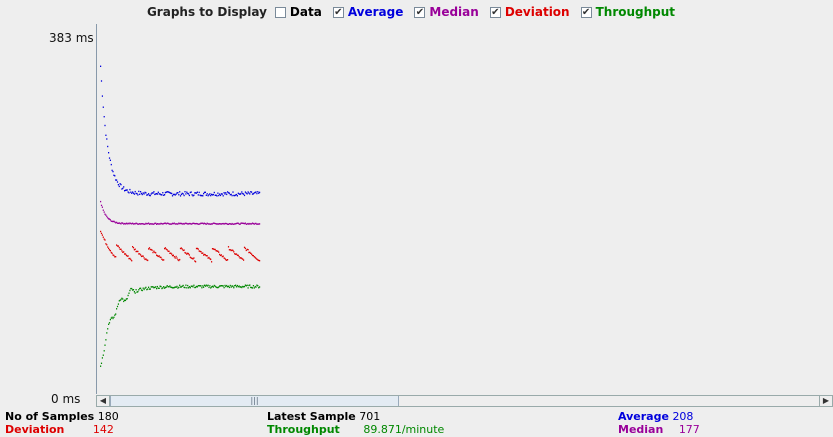 The height and width of the screenshot is (437, 833). Describe the element at coordinates (659, 429) in the screenshot. I see `stat-median: Median 177` at that location.